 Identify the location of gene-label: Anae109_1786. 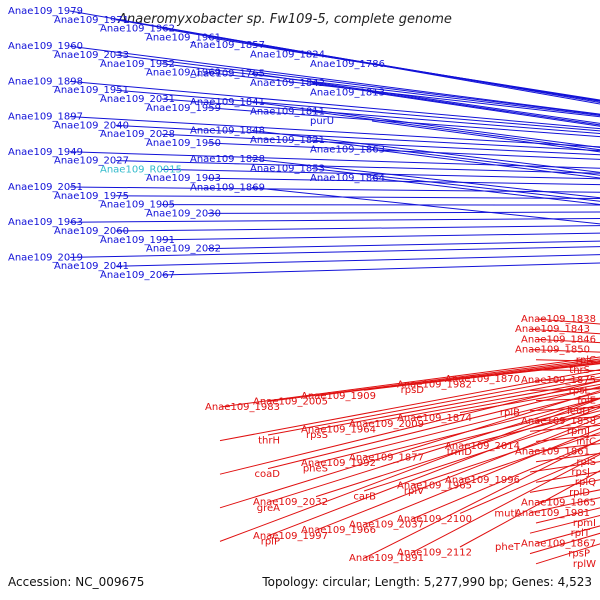
(347, 64).